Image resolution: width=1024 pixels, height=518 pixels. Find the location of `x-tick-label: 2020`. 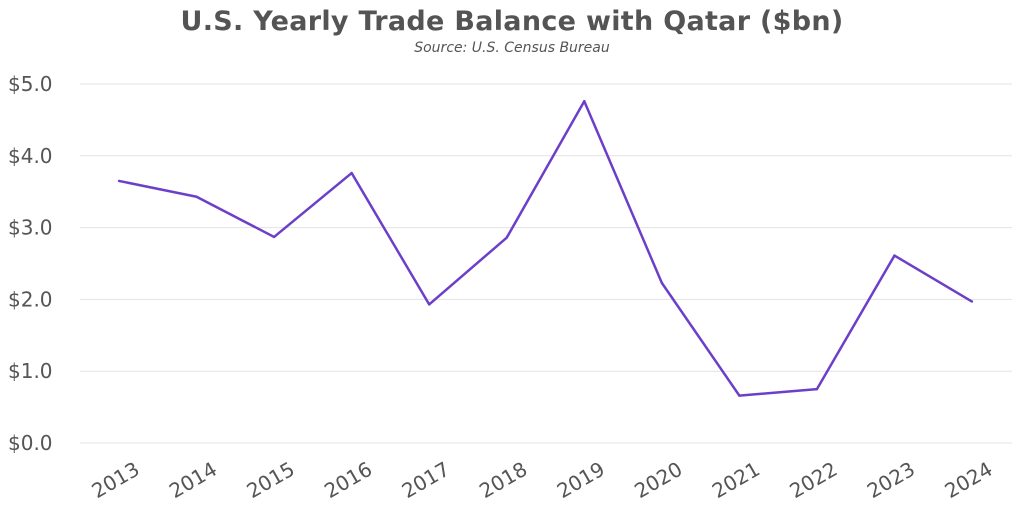

x-tick-label: 2020 is located at coordinates (658, 480).